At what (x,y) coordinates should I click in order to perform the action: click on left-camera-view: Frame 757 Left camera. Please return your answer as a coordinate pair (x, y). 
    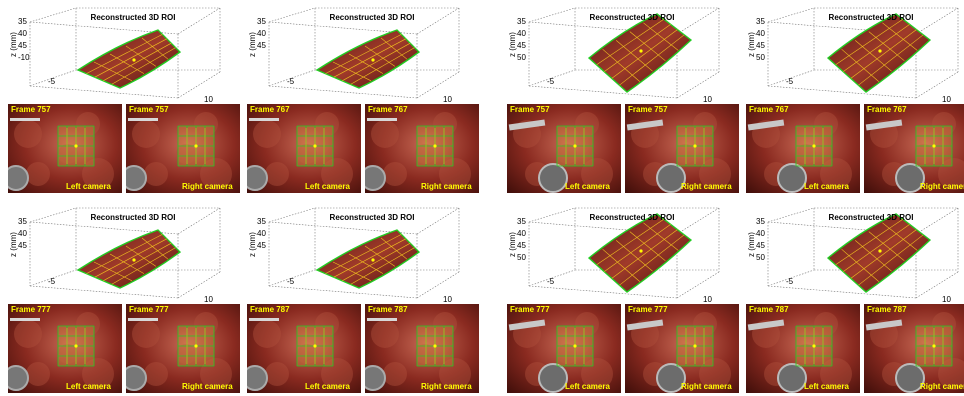
    Looking at the image, I should click on (564, 148).